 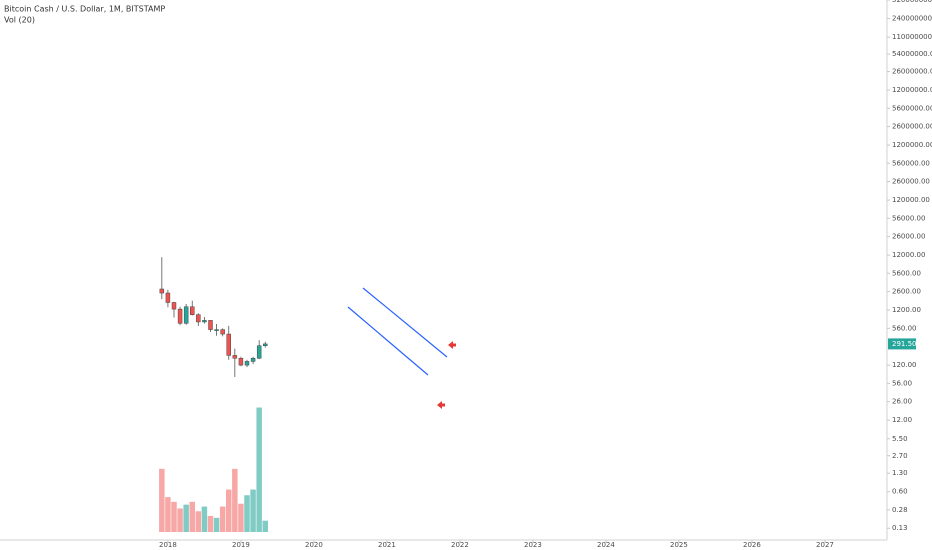 What do you see at coordinates (911, 163) in the screenshot?
I see `y-tick-label: 560000.00` at bounding box center [911, 163].